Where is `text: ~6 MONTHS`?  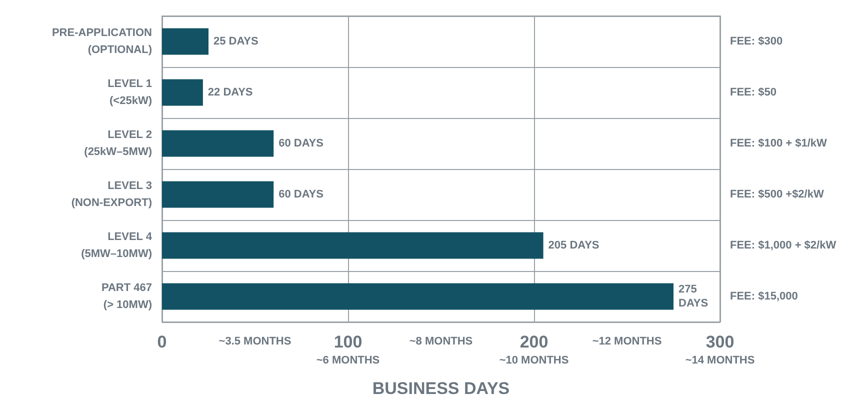
text: ~6 MONTHS is located at coordinates (348, 360).